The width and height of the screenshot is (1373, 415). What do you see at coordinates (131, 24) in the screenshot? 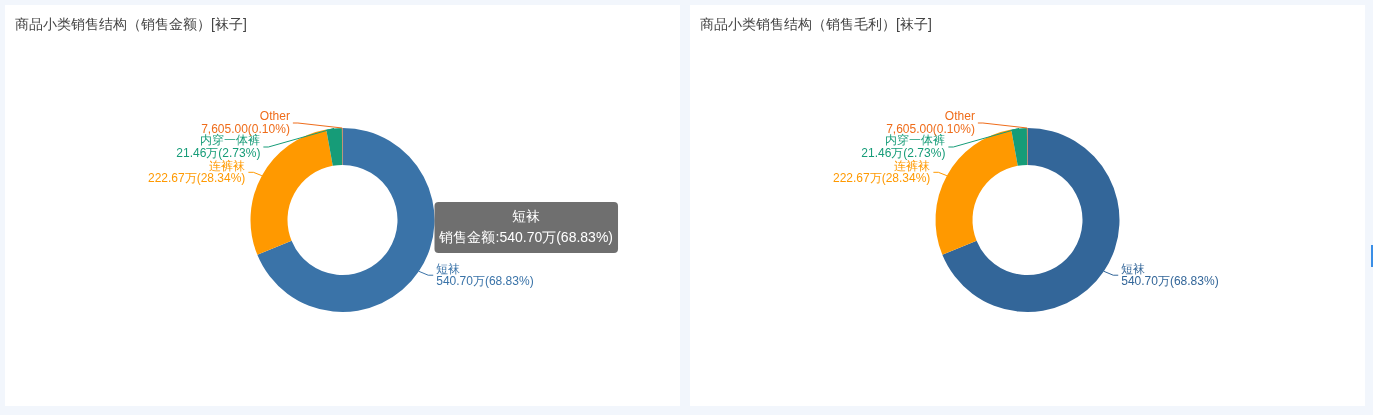
I see `chart-title: 商品小类销售结构（销售金额）[袜子]` at bounding box center [131, 24].